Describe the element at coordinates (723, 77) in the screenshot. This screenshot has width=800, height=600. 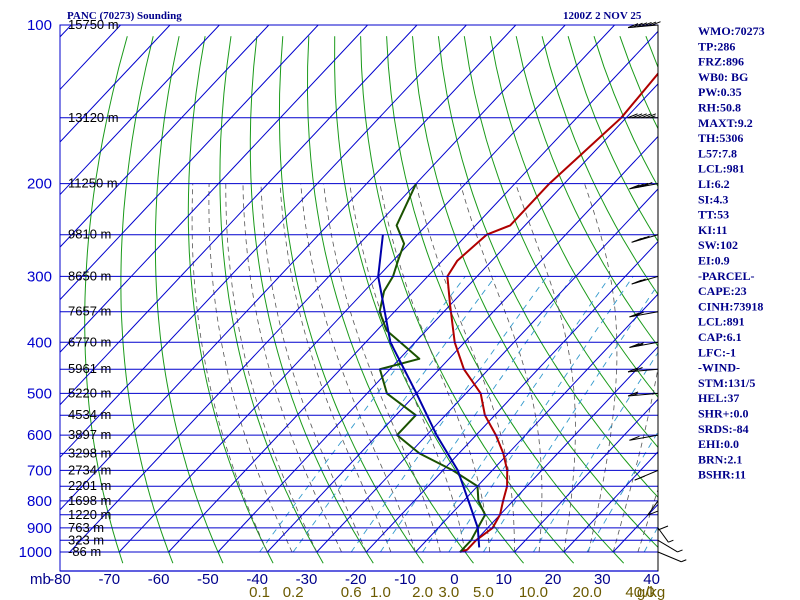
I see `index-value: WB0: BG` at that location.